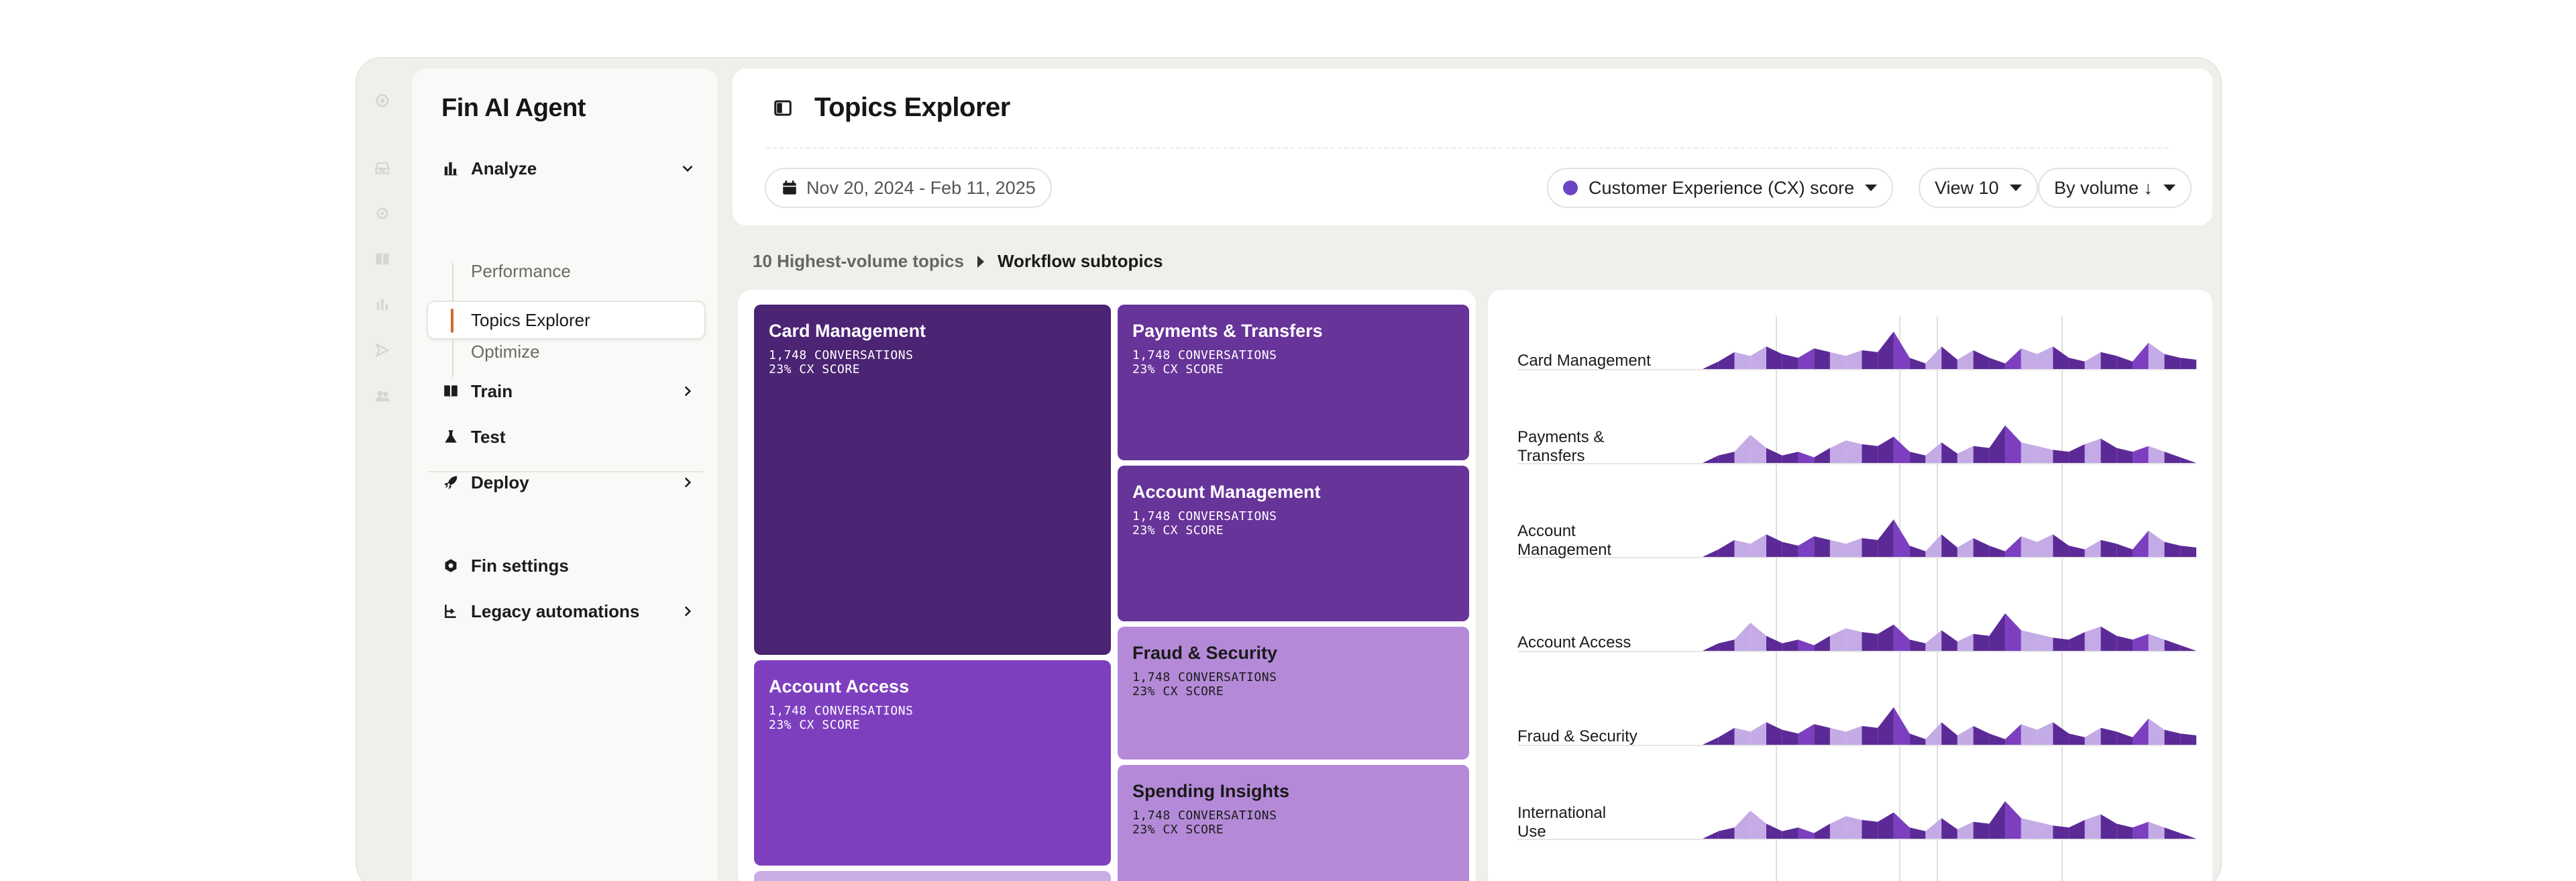  I want to click on sparkline-label: Payments & Transfers, so click(1561, 446).